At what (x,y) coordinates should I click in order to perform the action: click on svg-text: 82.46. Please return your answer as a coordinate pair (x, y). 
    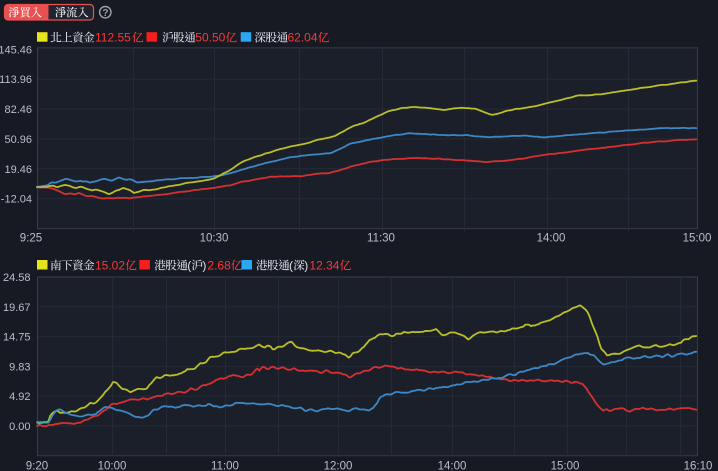
    Looking at the image, I should click on (18, 110).